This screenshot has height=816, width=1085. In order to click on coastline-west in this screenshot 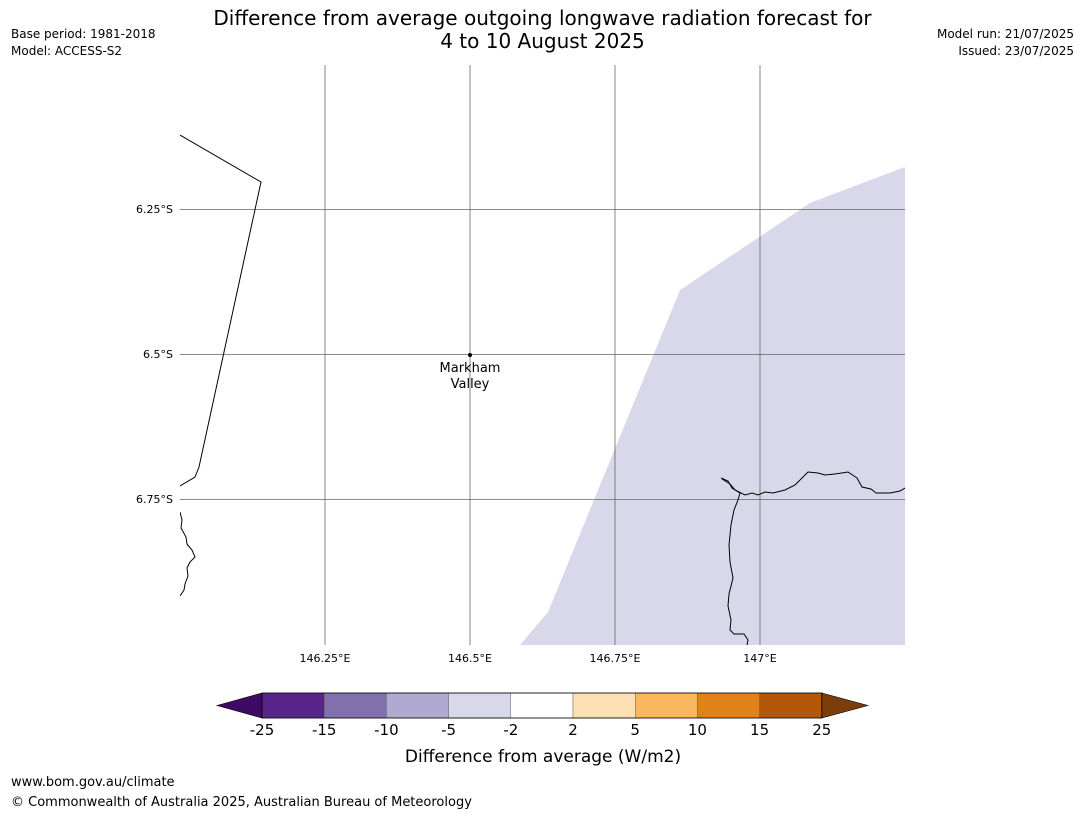, I will do `click(188, 554)`.